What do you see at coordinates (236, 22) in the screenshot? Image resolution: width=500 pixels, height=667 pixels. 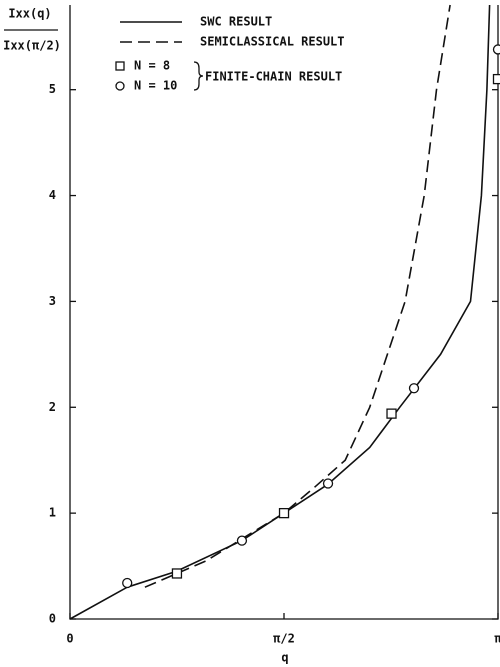 I see `legend-label: SWC RESULT` at bounding box center [236, 22].